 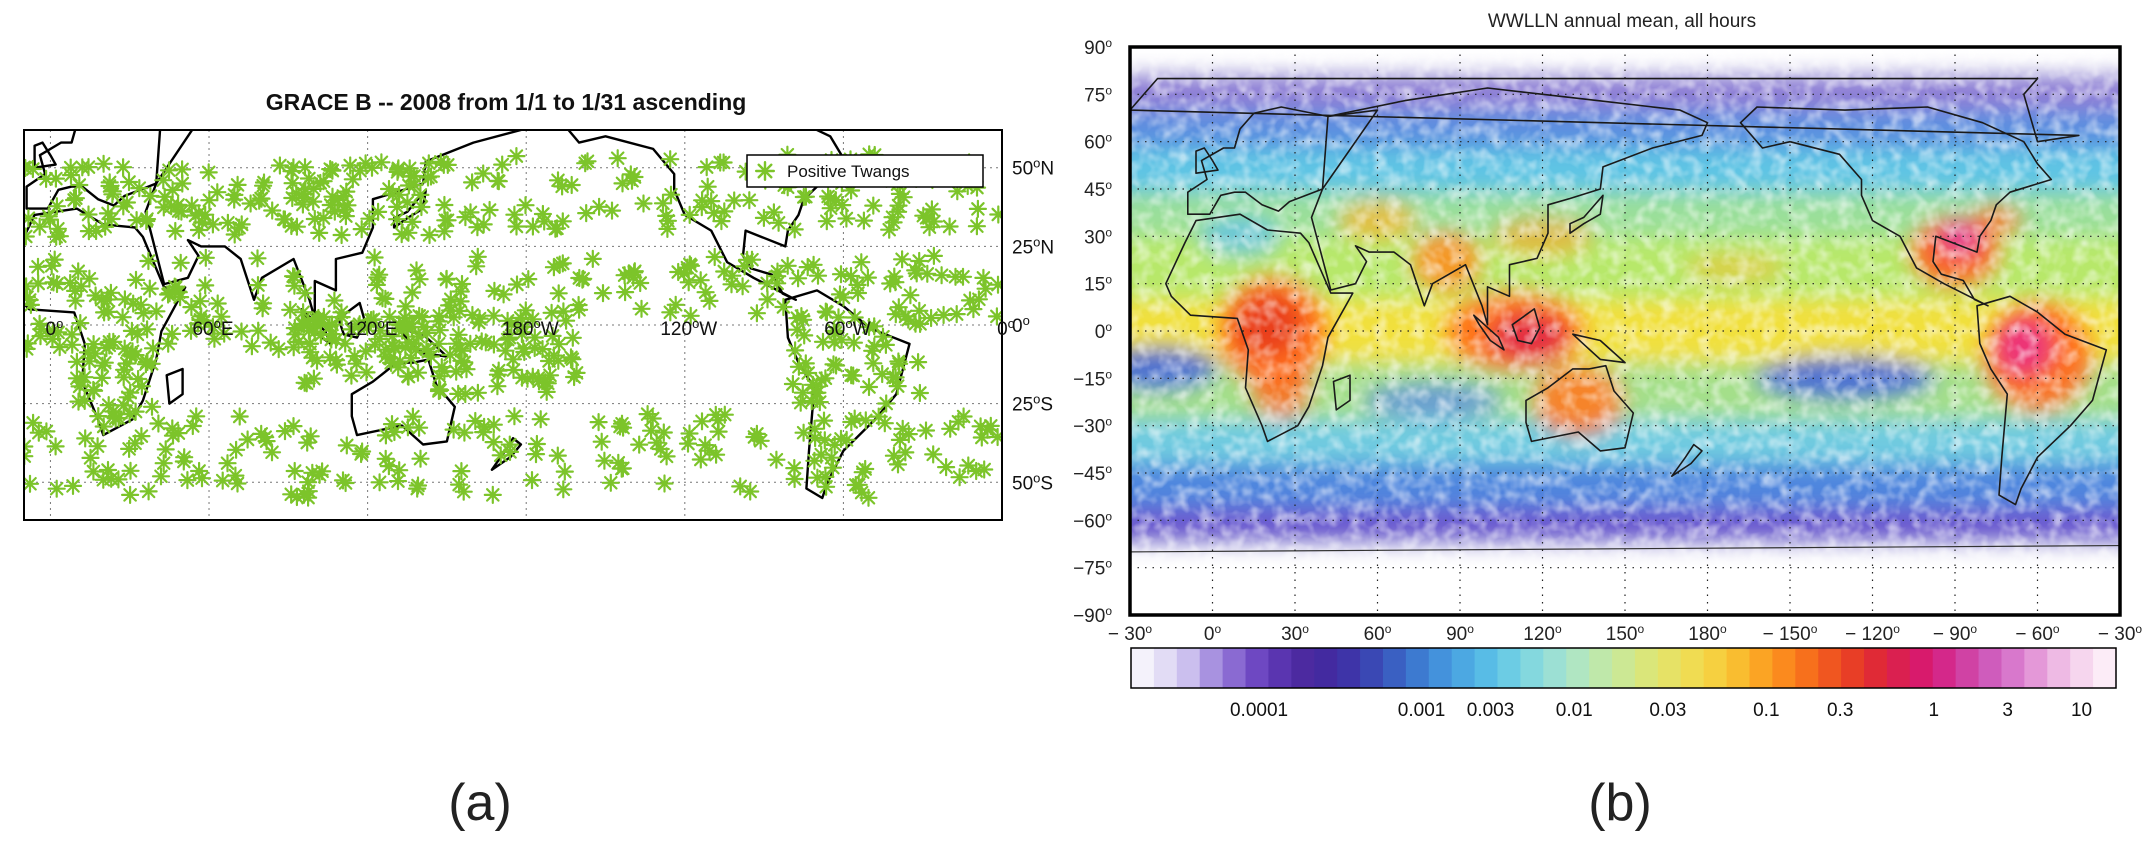 What do you see at coordinates (1341, 392) in the screenshot?
I see `coastline-madagascar` at bounding box center [1341, 392].